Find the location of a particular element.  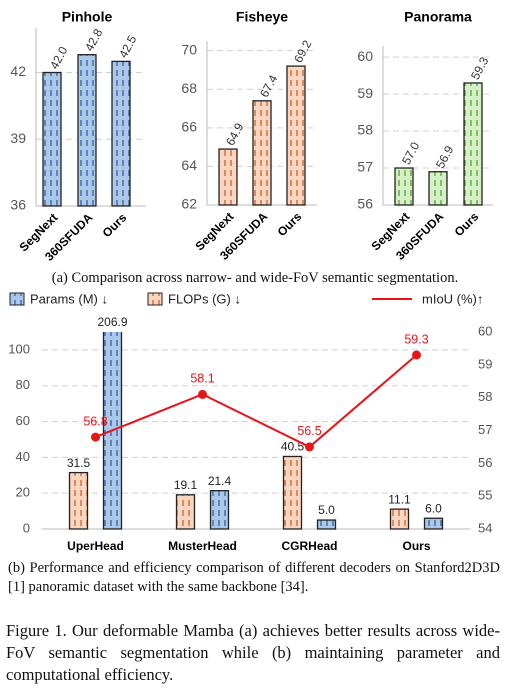

y-tick-label: 66 is located at coordinates (189, 127).